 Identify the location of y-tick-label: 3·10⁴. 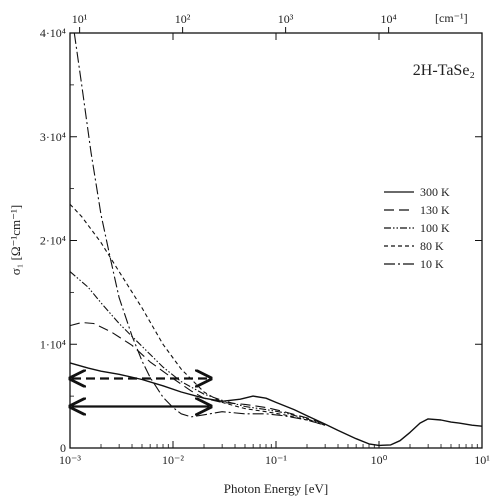
(53, 137).